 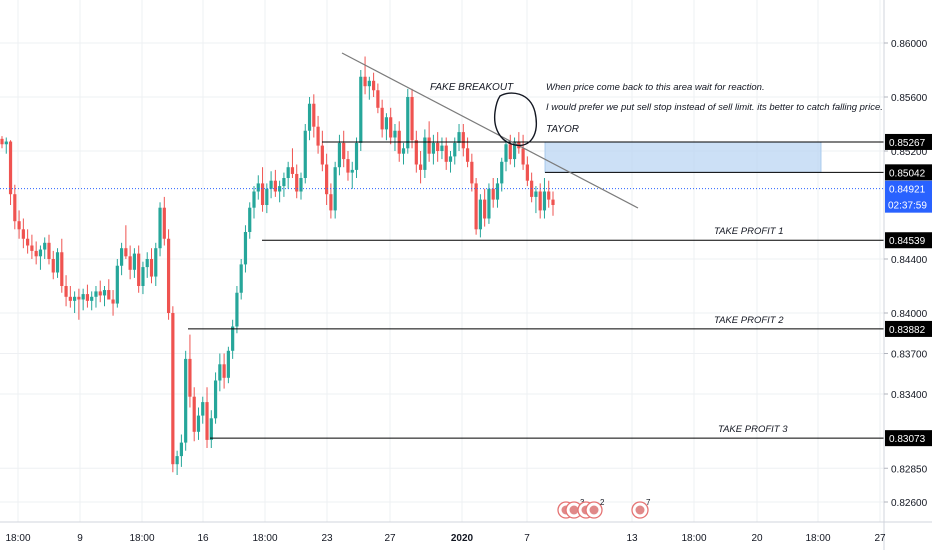 What do you see at coordinates (602, 502) in the screenshot?
I see `event-count: 2` at bounding box center [602, 502].